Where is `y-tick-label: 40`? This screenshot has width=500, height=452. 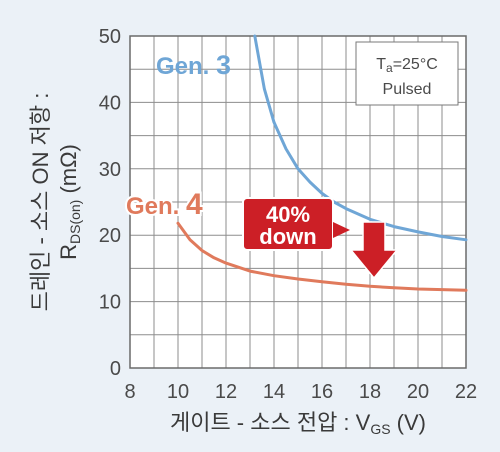
y-tick-label: 40 is located at coordinates (110, 103).